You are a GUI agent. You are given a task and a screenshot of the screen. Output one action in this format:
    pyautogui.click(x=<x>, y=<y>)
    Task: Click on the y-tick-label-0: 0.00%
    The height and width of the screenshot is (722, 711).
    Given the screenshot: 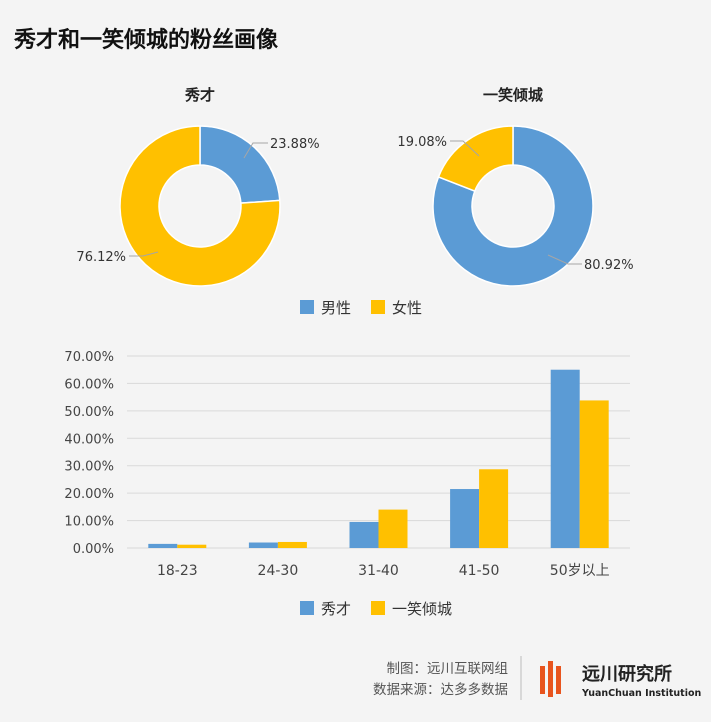 What is the action you would take?
    pyautogui.click(x=93, y=549)
    